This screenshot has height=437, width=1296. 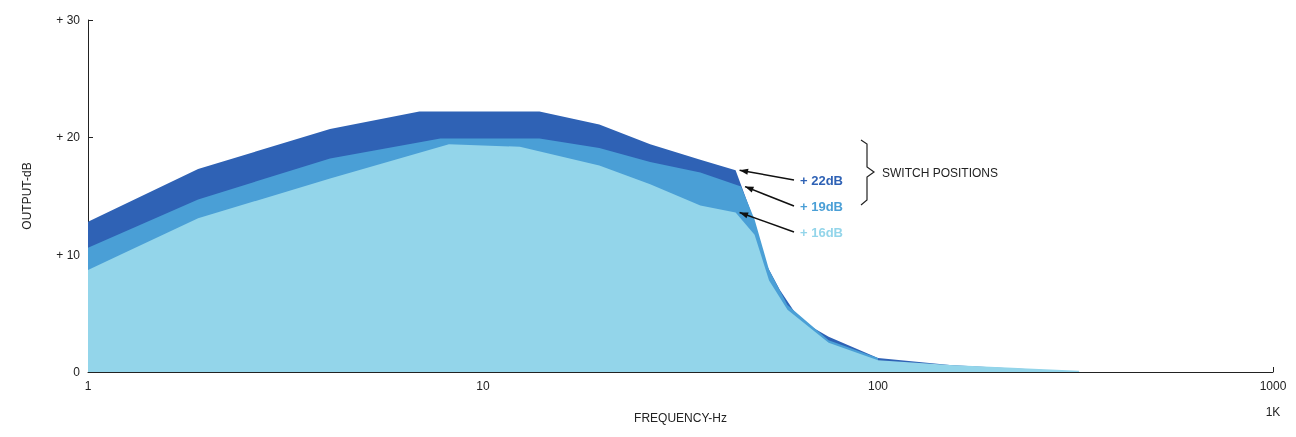 I want to click on text: + 16dB, so click(x=821, y=232).